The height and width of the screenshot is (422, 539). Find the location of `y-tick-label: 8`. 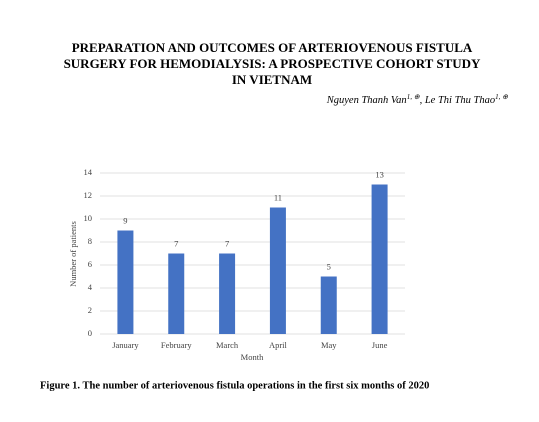

y-tick-label: 8 is located at coordinates (90, 241).